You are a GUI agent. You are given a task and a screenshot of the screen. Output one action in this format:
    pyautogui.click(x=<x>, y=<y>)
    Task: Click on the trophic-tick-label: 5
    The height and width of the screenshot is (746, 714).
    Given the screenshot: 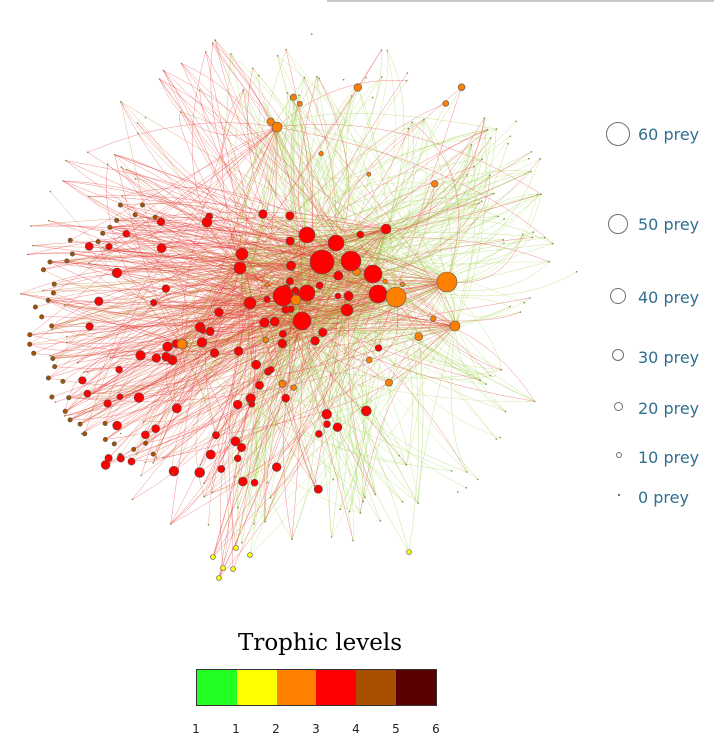 What is the action you would take?
    pyautogui.click(x=396, y=729)
    